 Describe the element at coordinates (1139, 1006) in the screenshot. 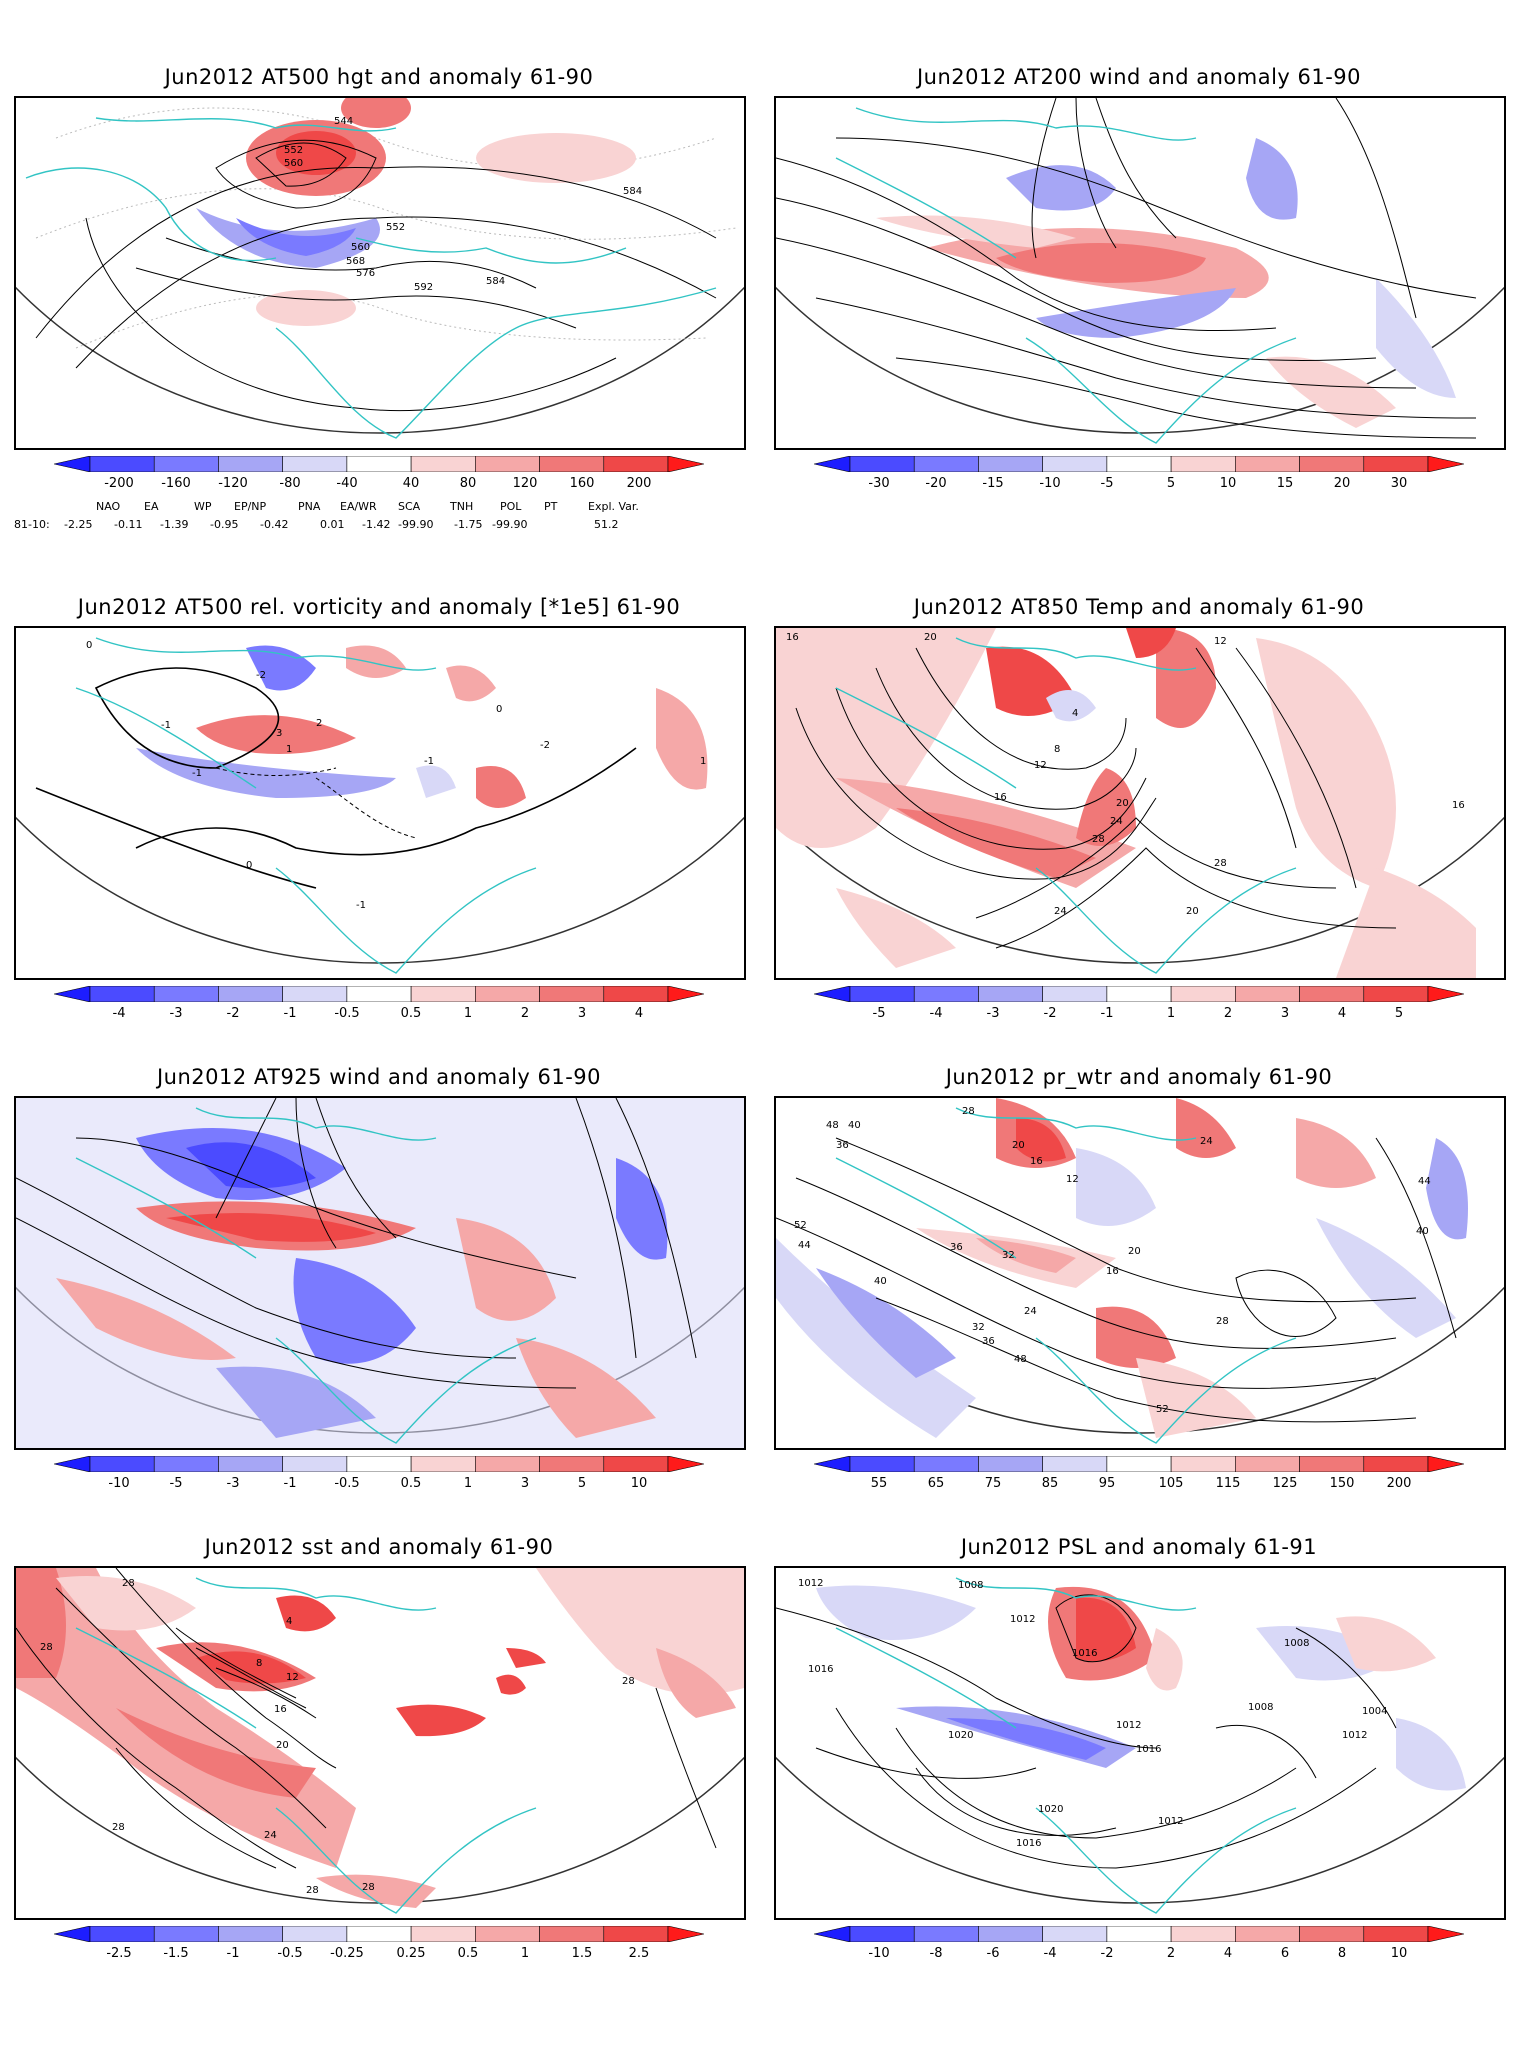

I see `colorbar: -5 -4 -3 -2 -1 1 2 3 4 5` at that location.